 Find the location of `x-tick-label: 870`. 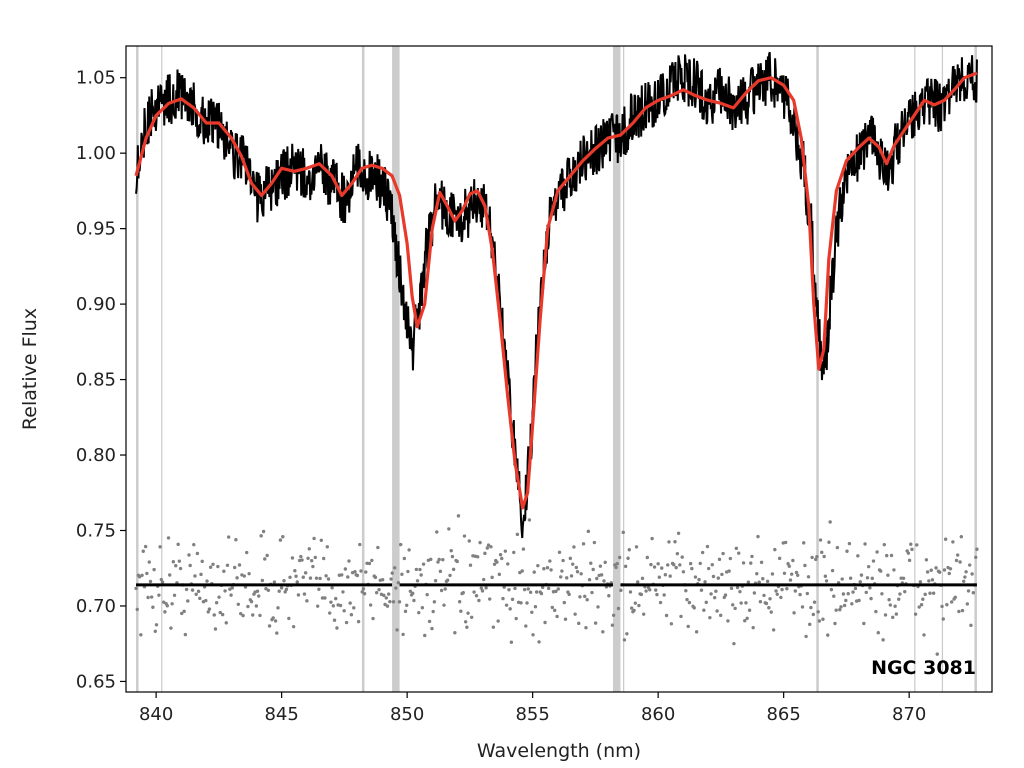

x-tick-label: 870 is located at coordinates (909, 714).